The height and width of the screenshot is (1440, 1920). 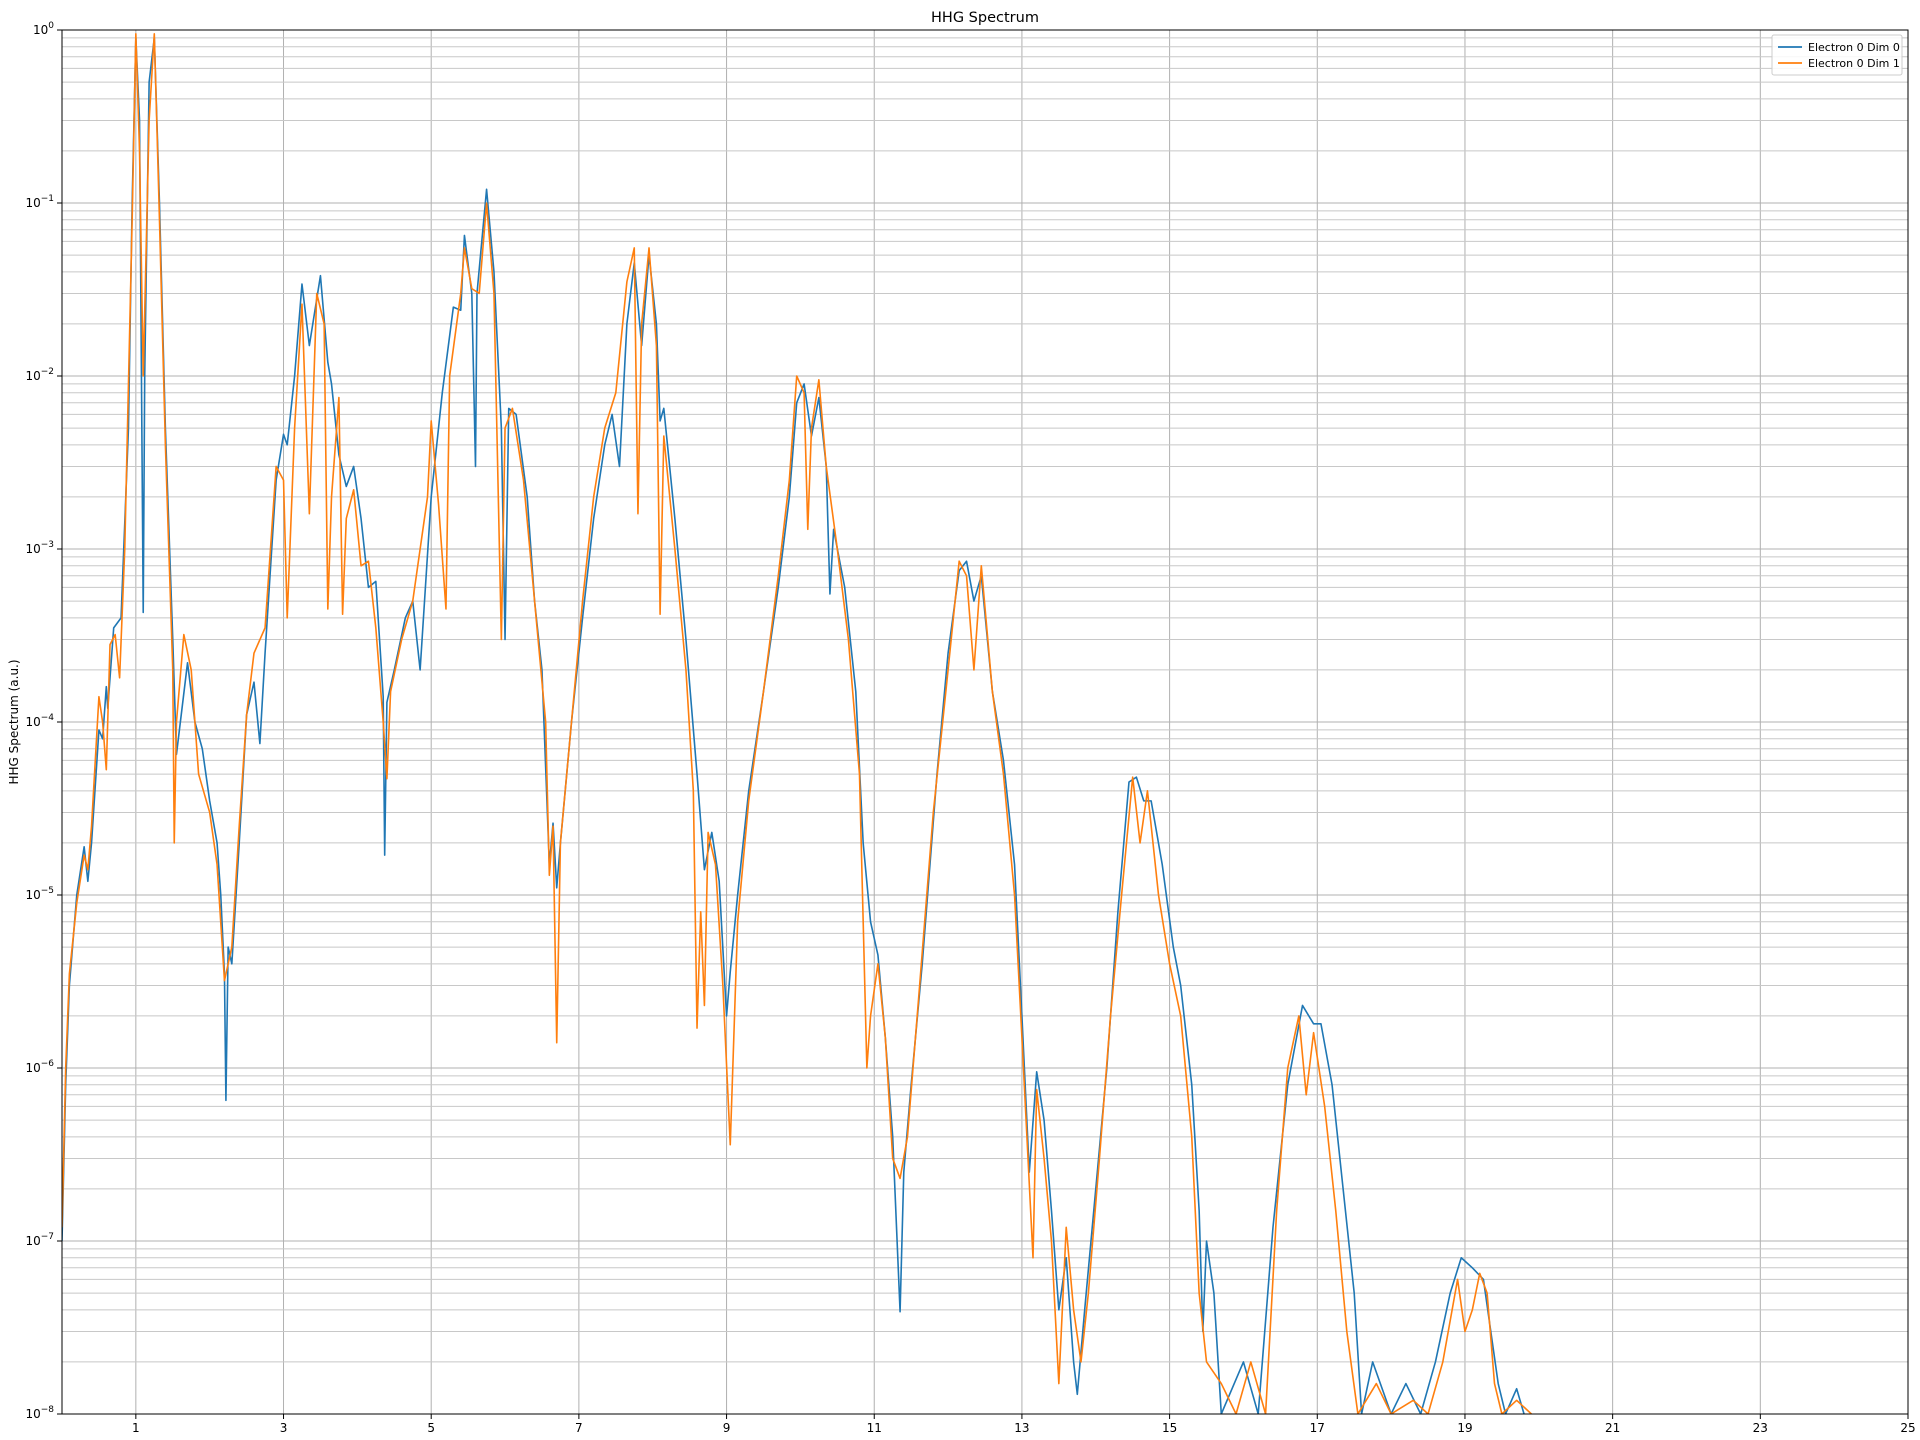 What do you see at coordinates (1907, 1428) in the screenshot?
I see `x-tick-label: 25` at bounding box center [1907, 1428].